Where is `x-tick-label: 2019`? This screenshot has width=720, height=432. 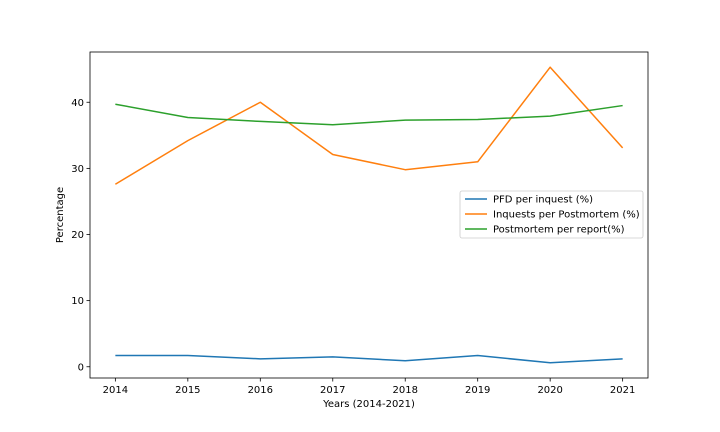 x-tick-label: 2019 is located at coordinates (477, 390).